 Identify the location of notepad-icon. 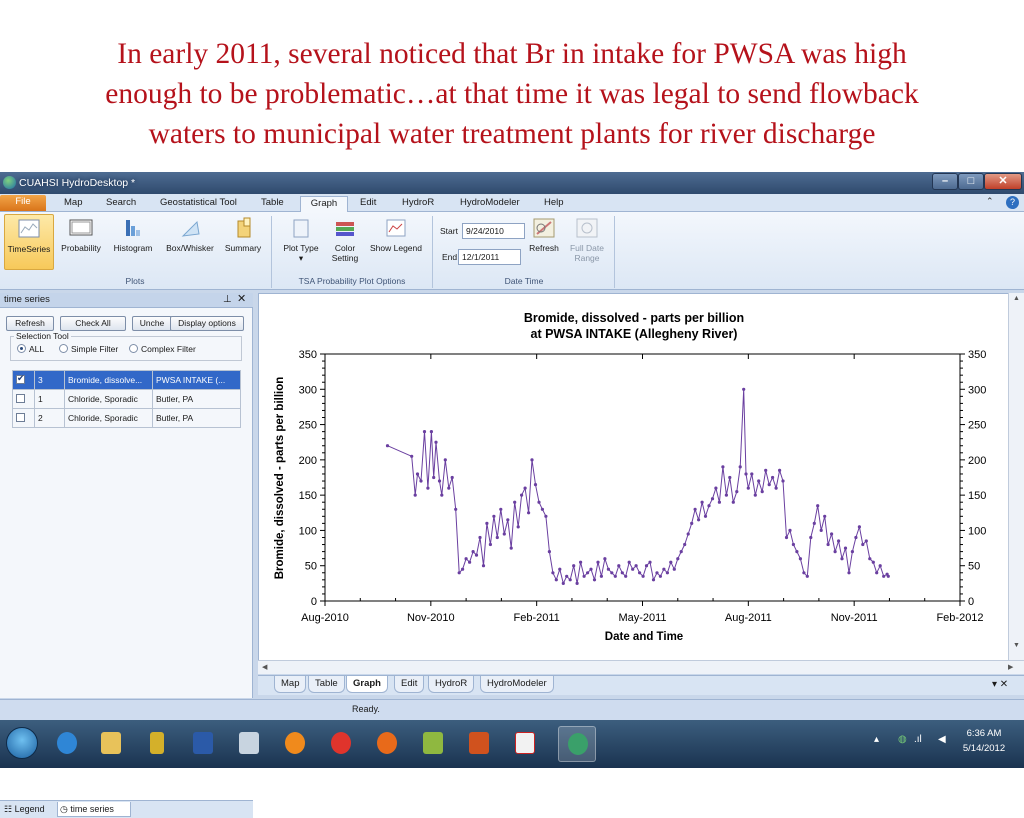
(249, 744).